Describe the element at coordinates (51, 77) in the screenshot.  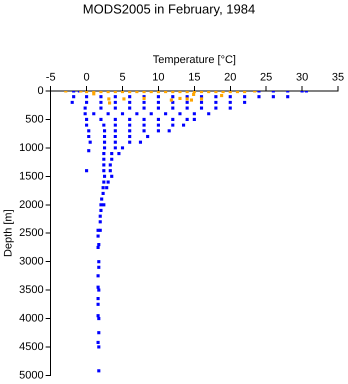
I see `x-tick-label: -5` at that location.